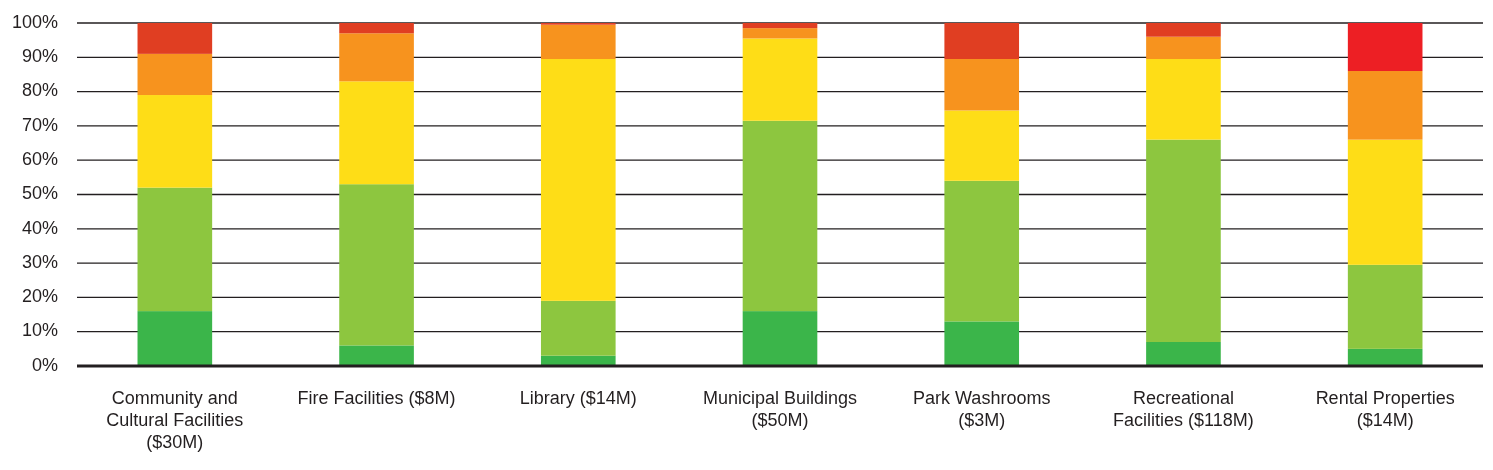 The height and width of the screenshot is (470, 1493). I want to click on y-tick-label: 40%, so click(39, 227).